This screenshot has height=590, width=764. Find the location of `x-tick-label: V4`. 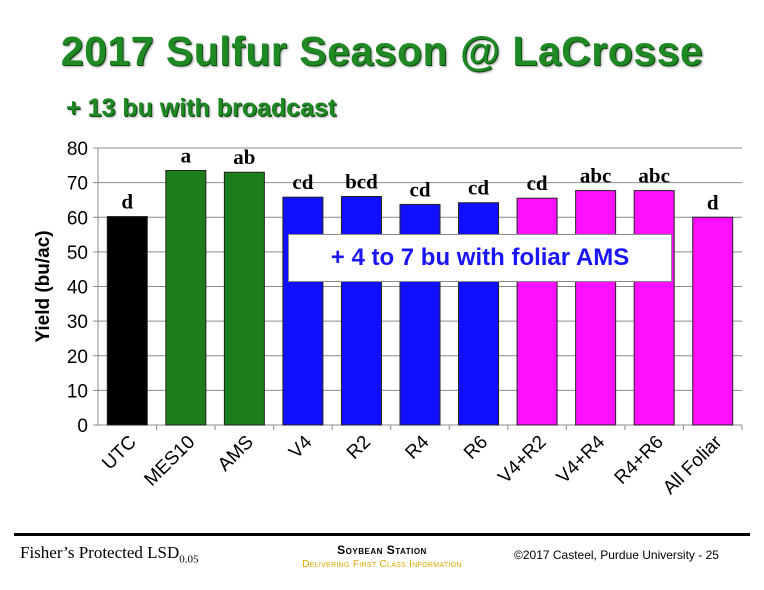

x-tick-label: V4 is located at coordinates (301, 447).